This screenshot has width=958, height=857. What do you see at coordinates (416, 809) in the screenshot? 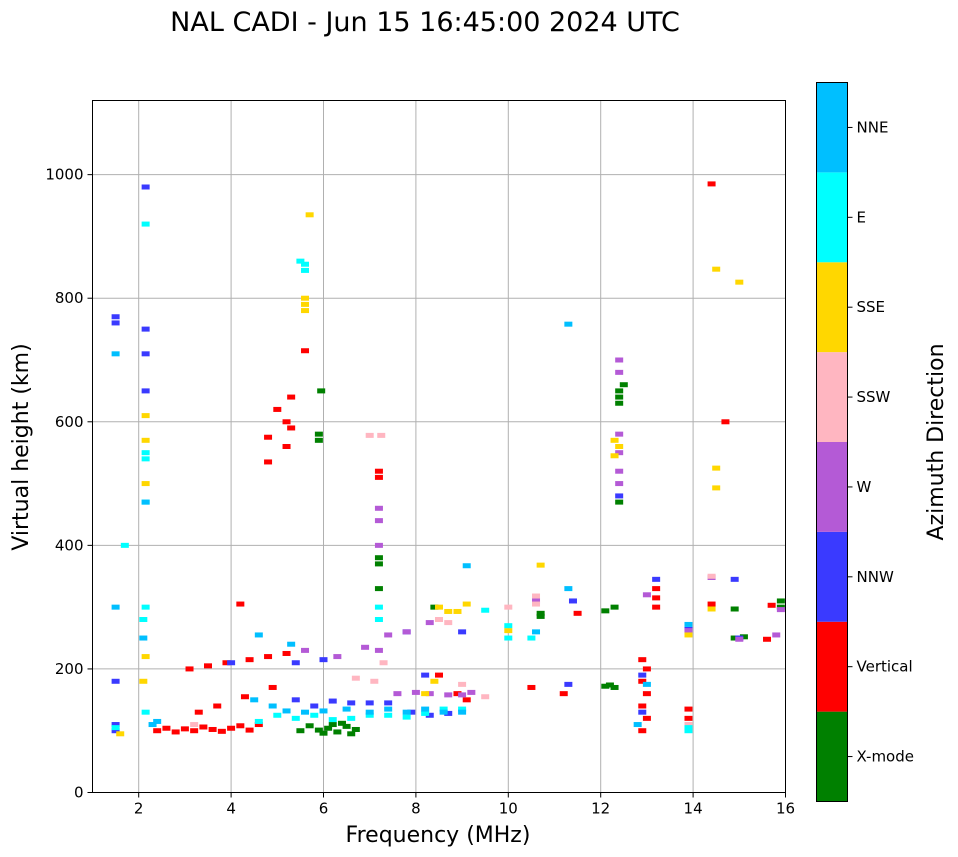
I see `x-tick-label: 8` at bounding box center [416, 809].